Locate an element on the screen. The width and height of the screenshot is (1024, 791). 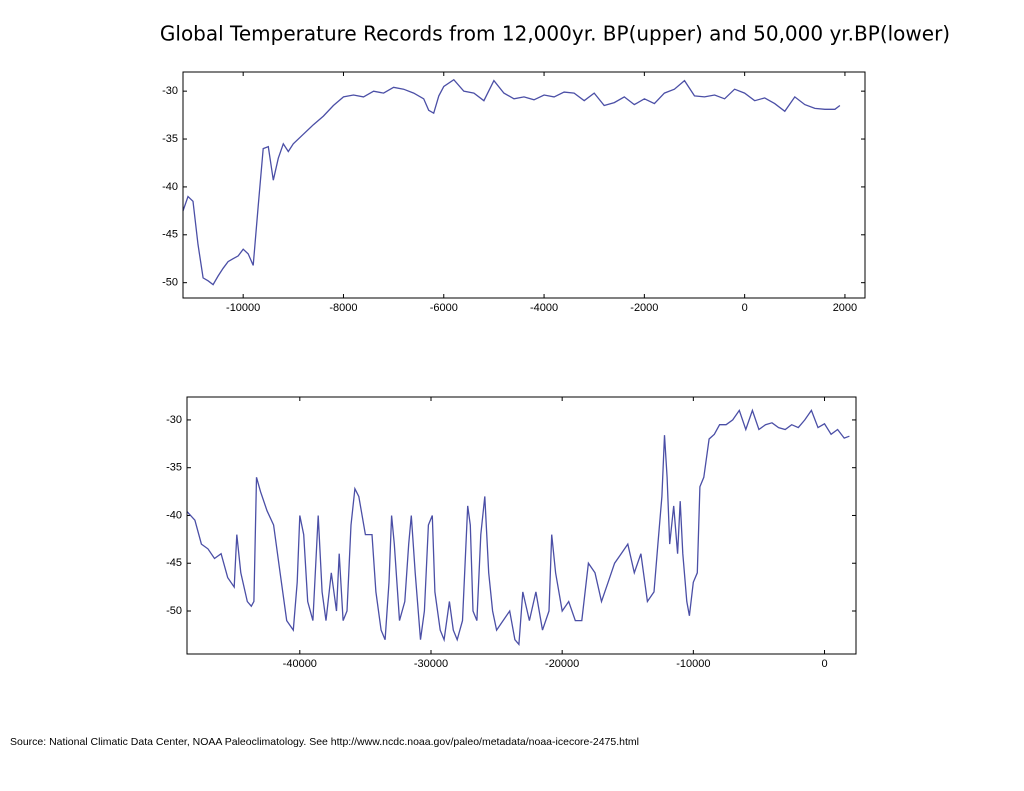
x-tick-label: -8000 is located at coordinates (343, 308).